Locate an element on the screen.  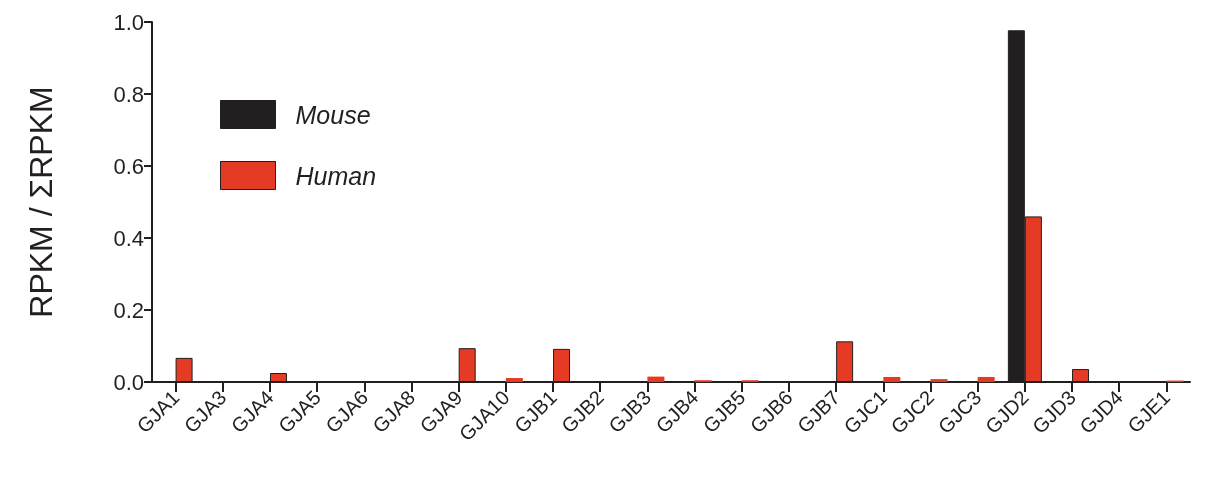
y-tick-label: 0.4 is located at coordinates (128, 238).